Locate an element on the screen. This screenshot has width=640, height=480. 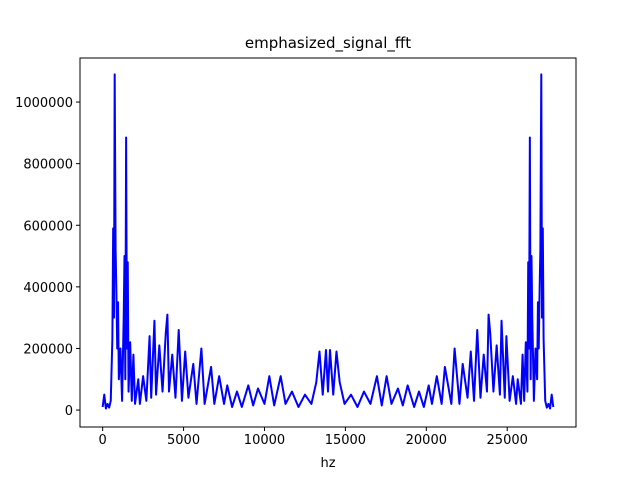
y-tick-label: 600000 is located at coordinates (48, 226).